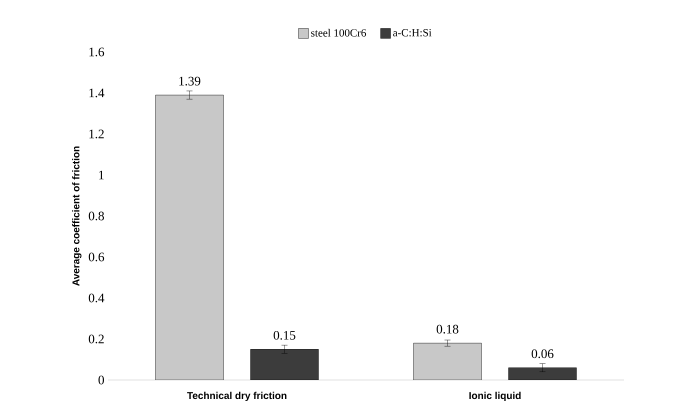 The height and width of the screenshot is (412, 678). Describe the element at coordinates (96, 298) in the screenshot. I see `y-tick-label: 0.4` at that location.